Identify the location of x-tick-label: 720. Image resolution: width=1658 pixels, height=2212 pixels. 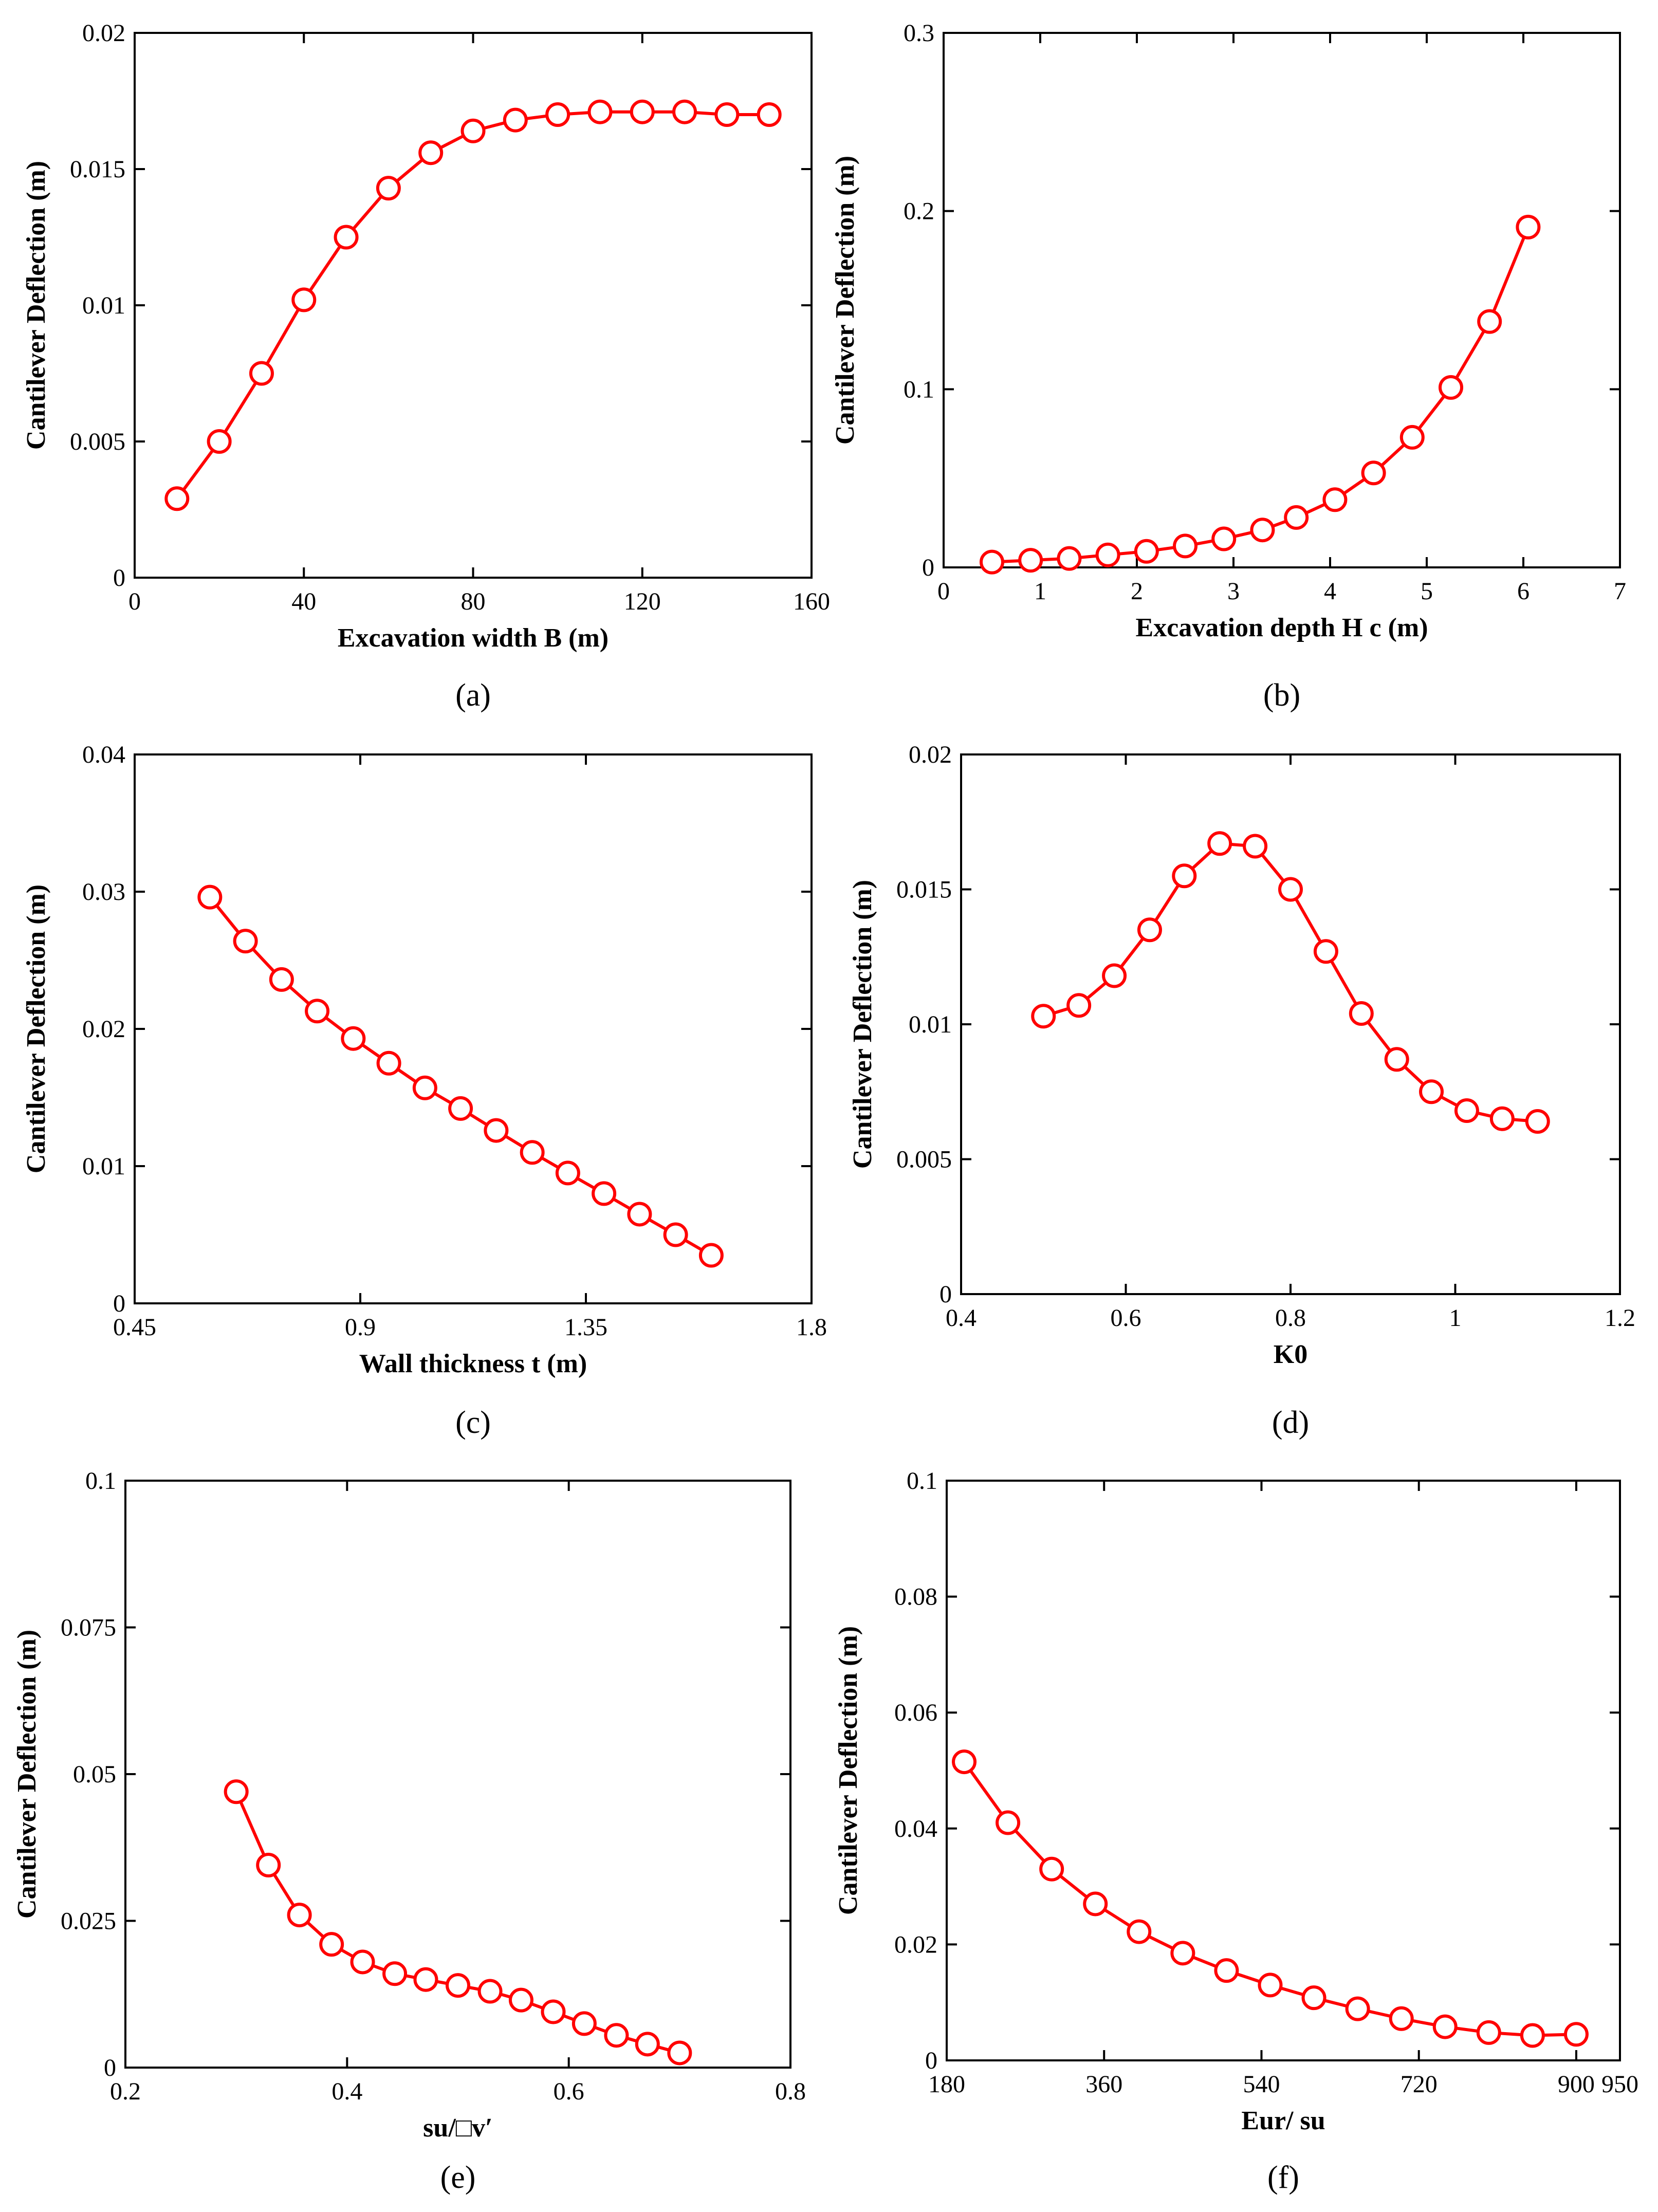
(1419, 2084).